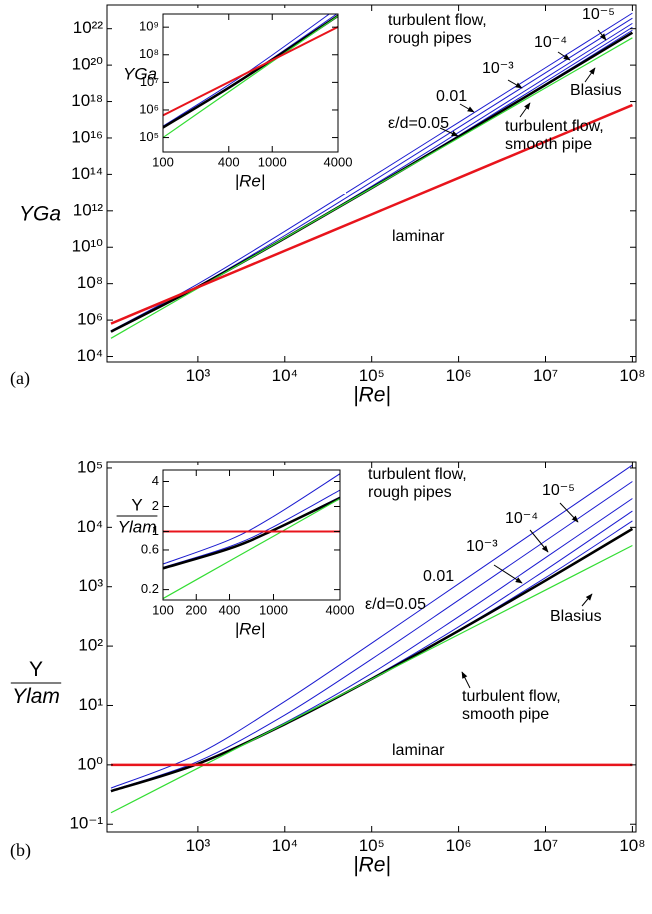  Describe the element at coordinates (155, 480) in the screenshot. I see `y-tick-label: 4` at that location.